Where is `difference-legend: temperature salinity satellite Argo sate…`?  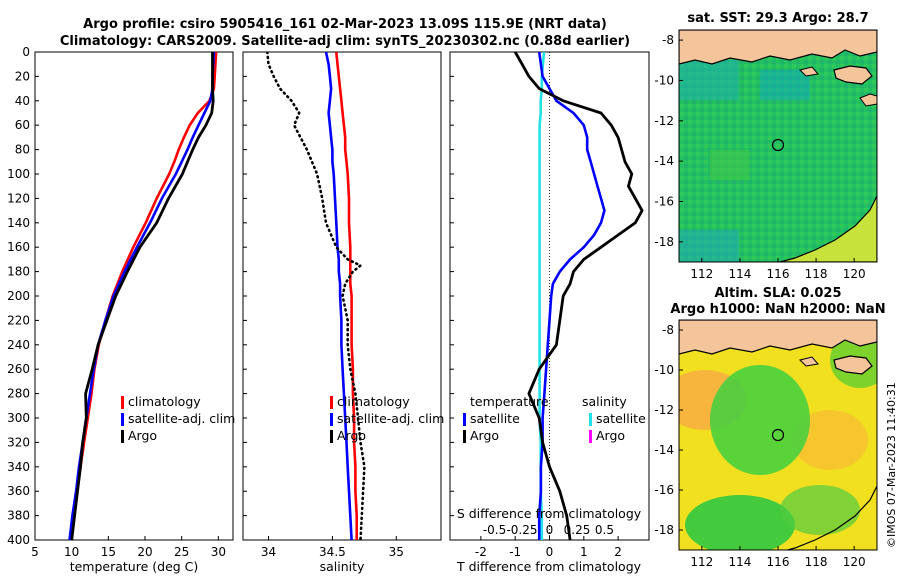 difference-legend: temperature salinity satellite Argo sate… is located at coordinates (554, 418).